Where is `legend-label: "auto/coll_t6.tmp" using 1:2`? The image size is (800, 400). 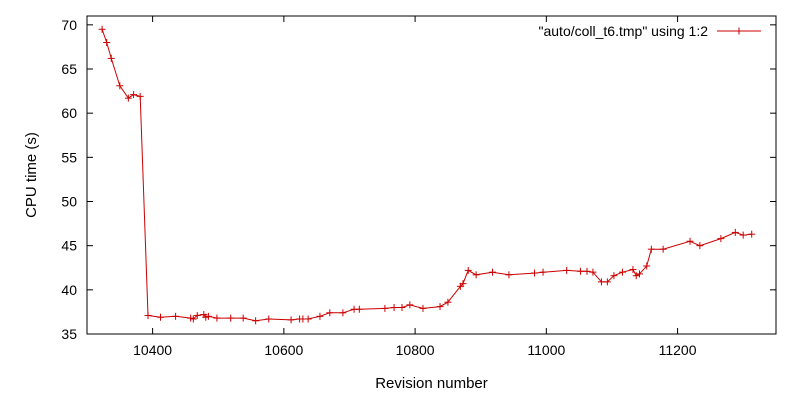
legend-label: "auto/coll_t6.tmp" using 1:2 is located at coordinates (624, 31).